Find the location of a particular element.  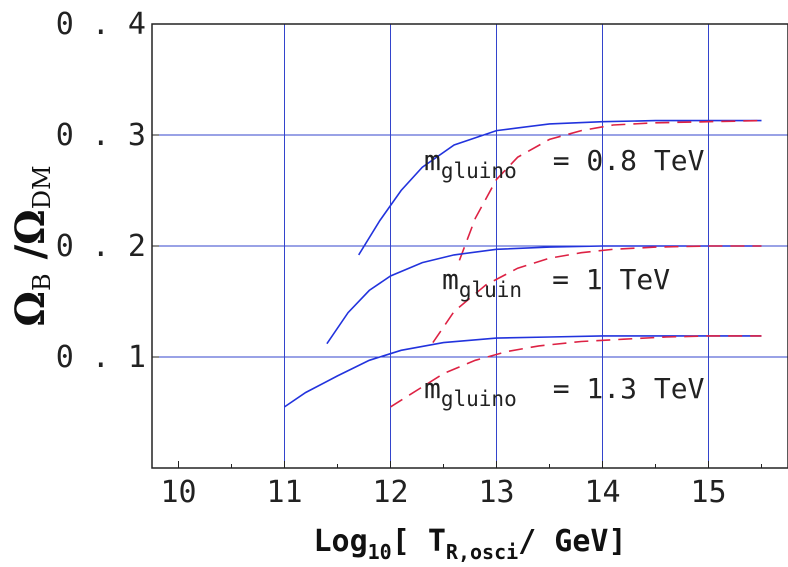

y-tick-label: 0 . 1 is located at coordinates (101, 357).